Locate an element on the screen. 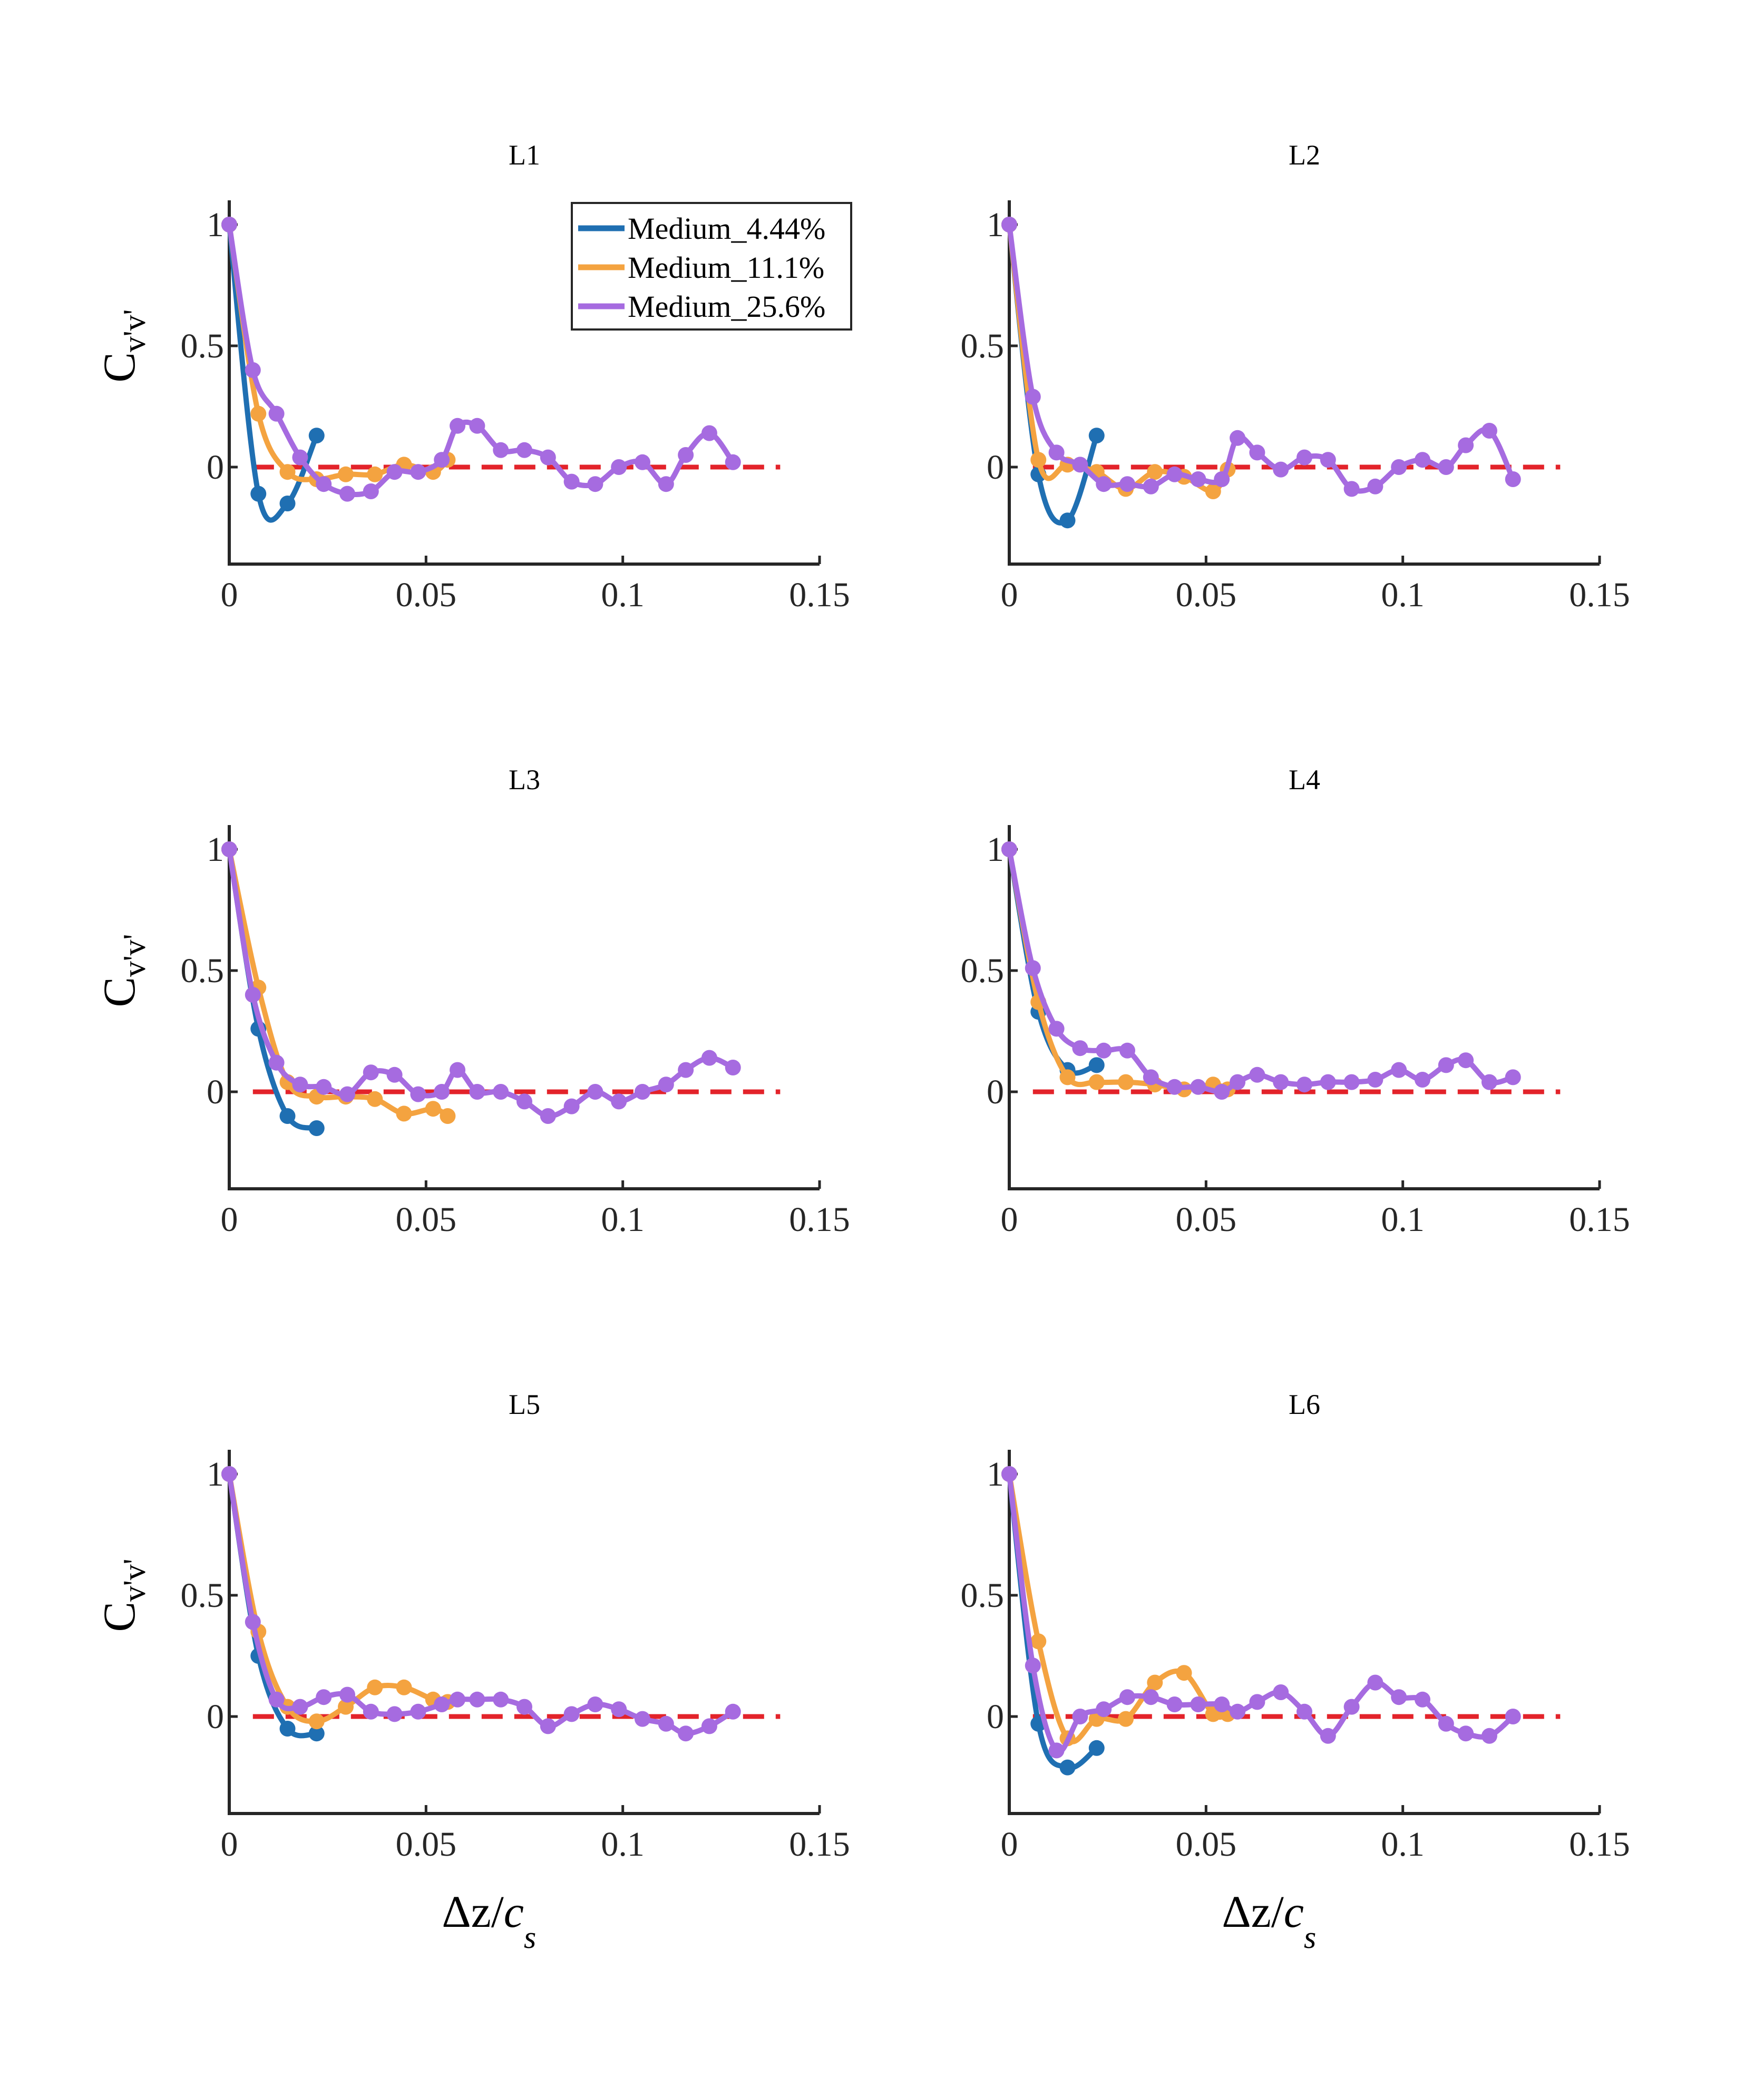  x-axis-label: Δz/cs is located at coordinates (489, 1920).